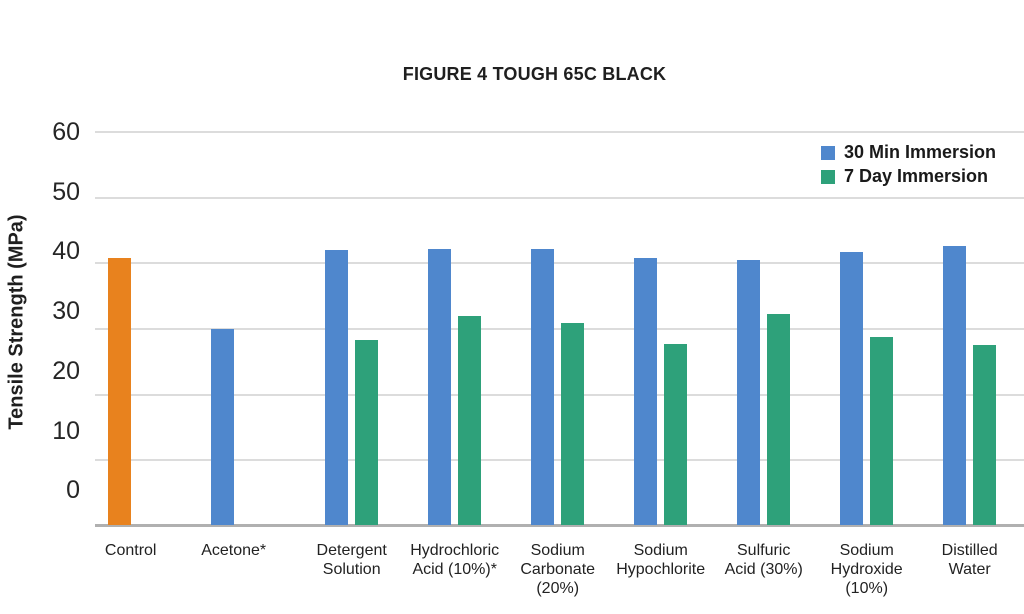 The image size is (1024, 614). Describe the element at coordinates (66, 311) in the screenshot. I see `y-tick-label: 30` at that location.